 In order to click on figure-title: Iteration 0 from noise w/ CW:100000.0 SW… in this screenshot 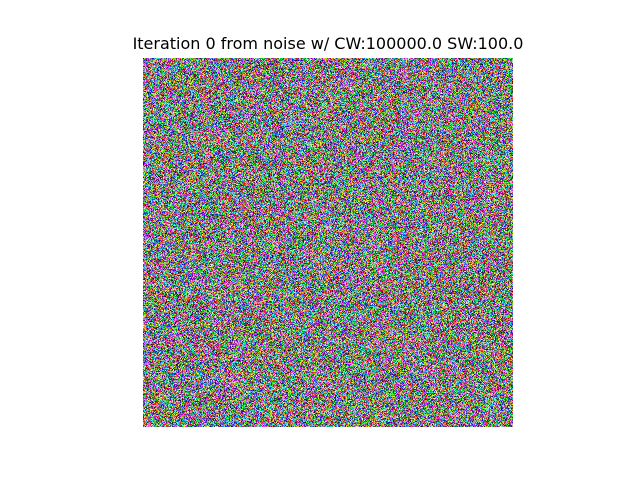, I will do `click(328, 43)`.